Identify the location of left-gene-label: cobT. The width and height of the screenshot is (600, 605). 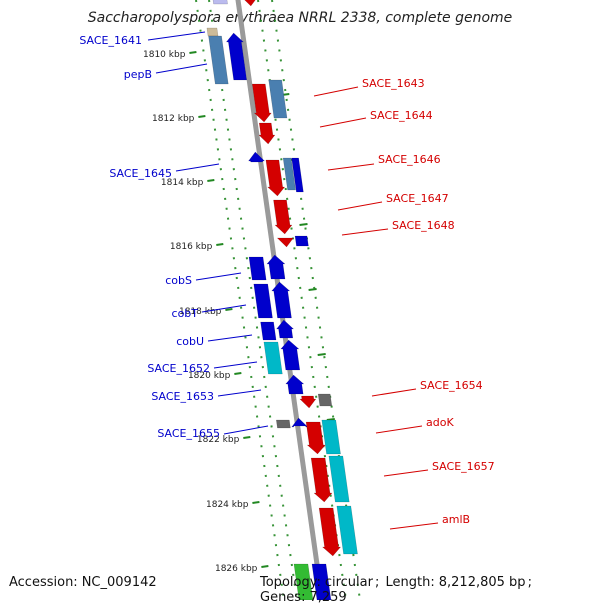
(185, 313).